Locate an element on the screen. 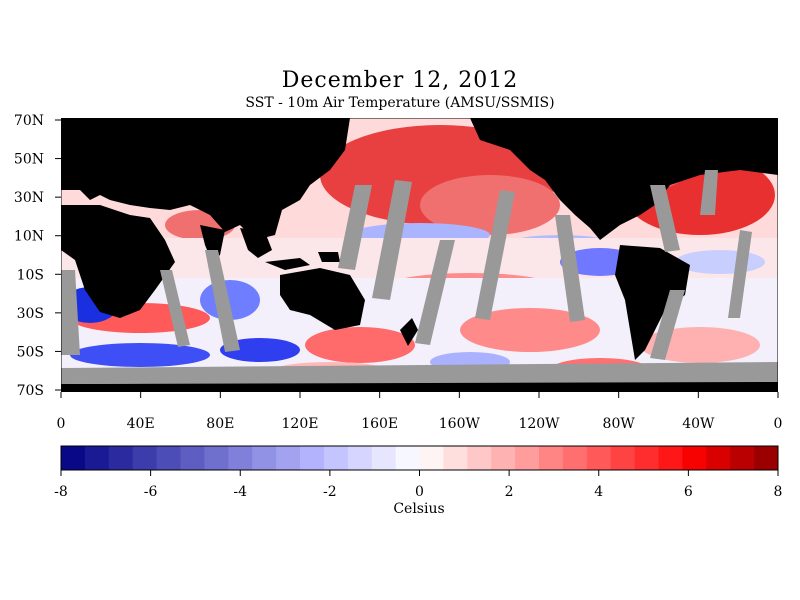 The image size is (800, 600). longitude-labels: 0 40E 80E 120E 160E 160W 120W 80W 40W 0 is located at coordinates (420, 424).